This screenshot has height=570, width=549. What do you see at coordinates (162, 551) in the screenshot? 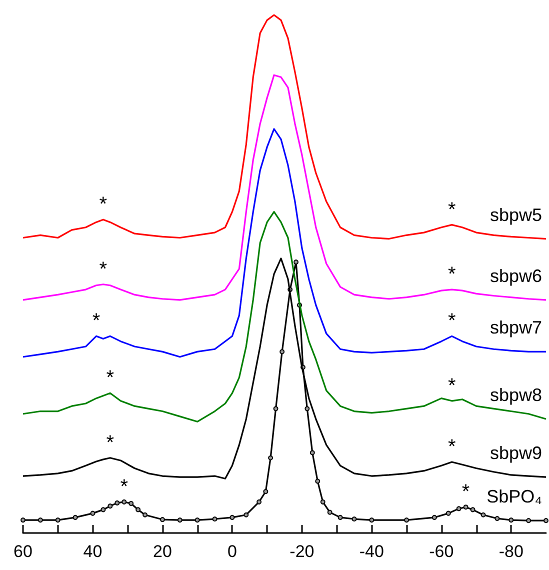
I see `x-tick-label: 20` at bounding box center [162, 551].